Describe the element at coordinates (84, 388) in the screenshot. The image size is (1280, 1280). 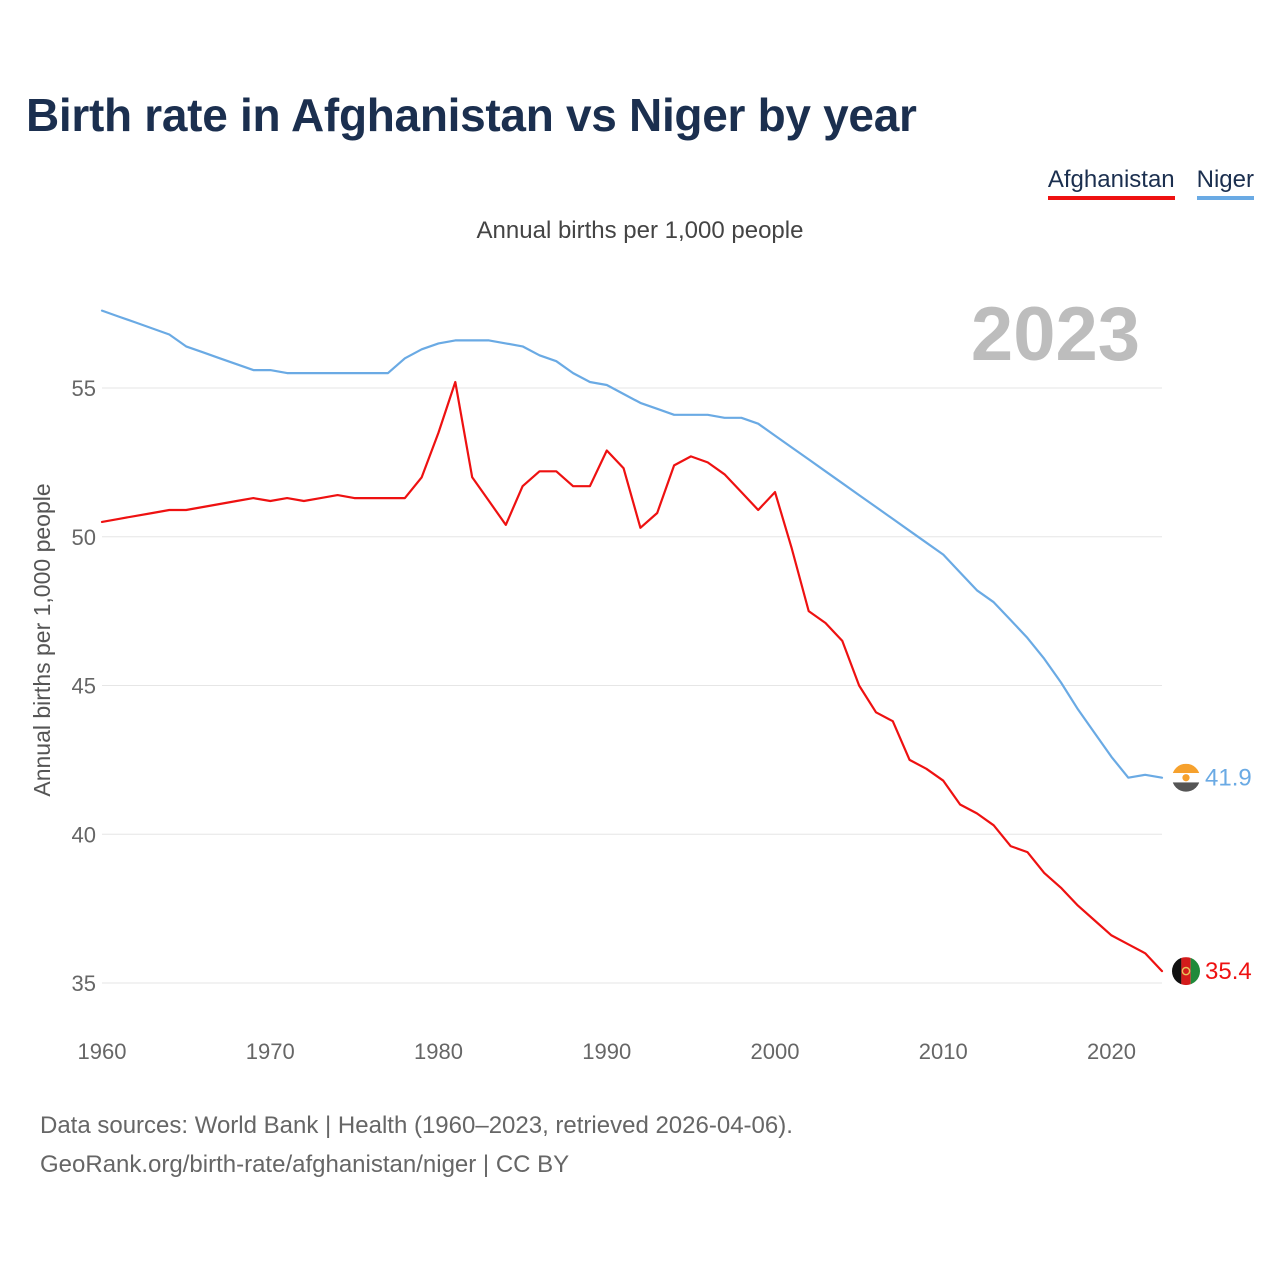
I see `y-tick-label-55: 55` at that location.